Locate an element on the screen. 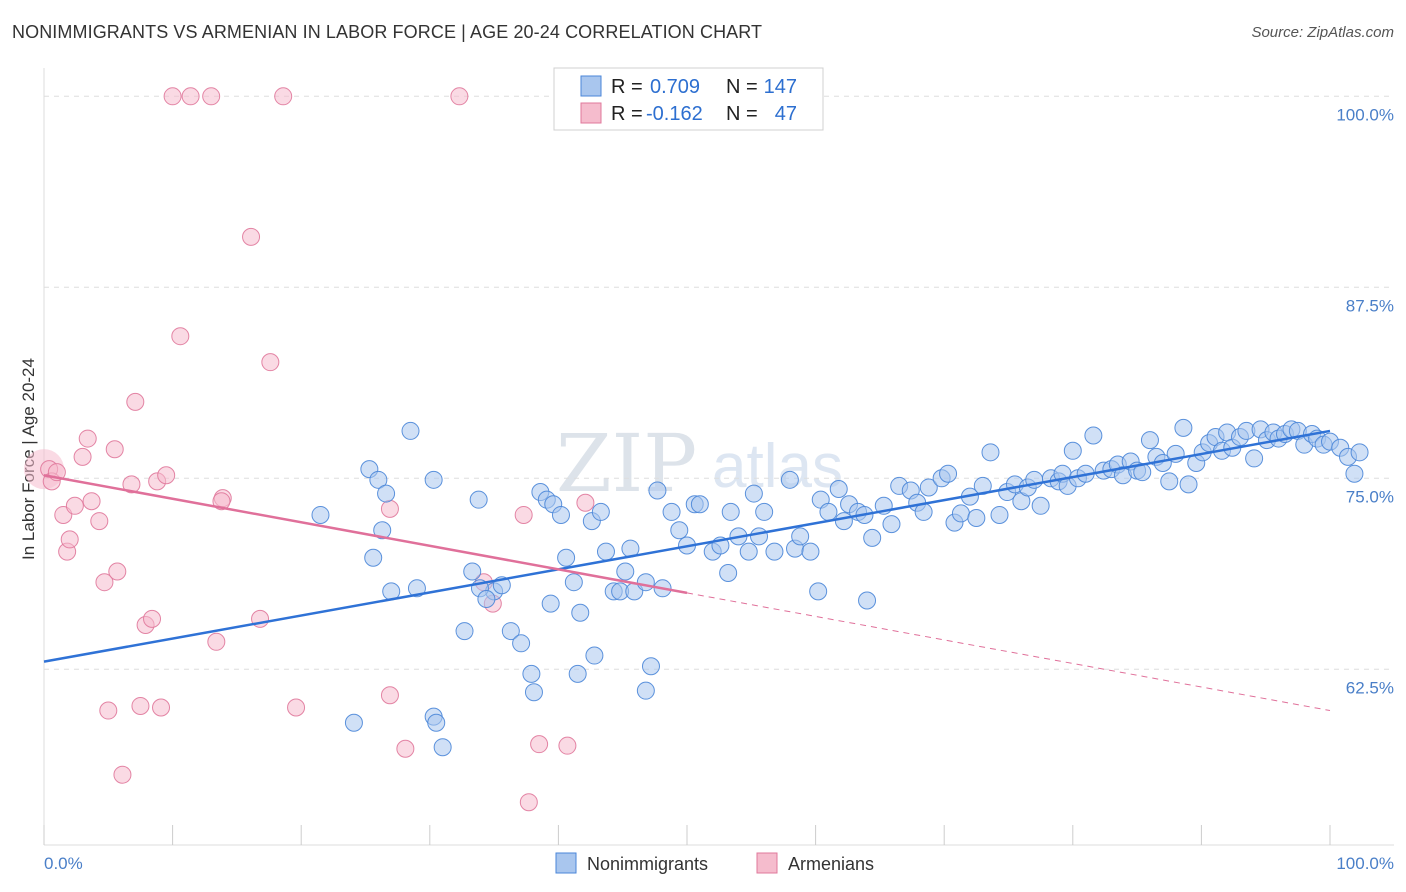  legend-label-armenians: Armenians is located at coordinates (831, 864).